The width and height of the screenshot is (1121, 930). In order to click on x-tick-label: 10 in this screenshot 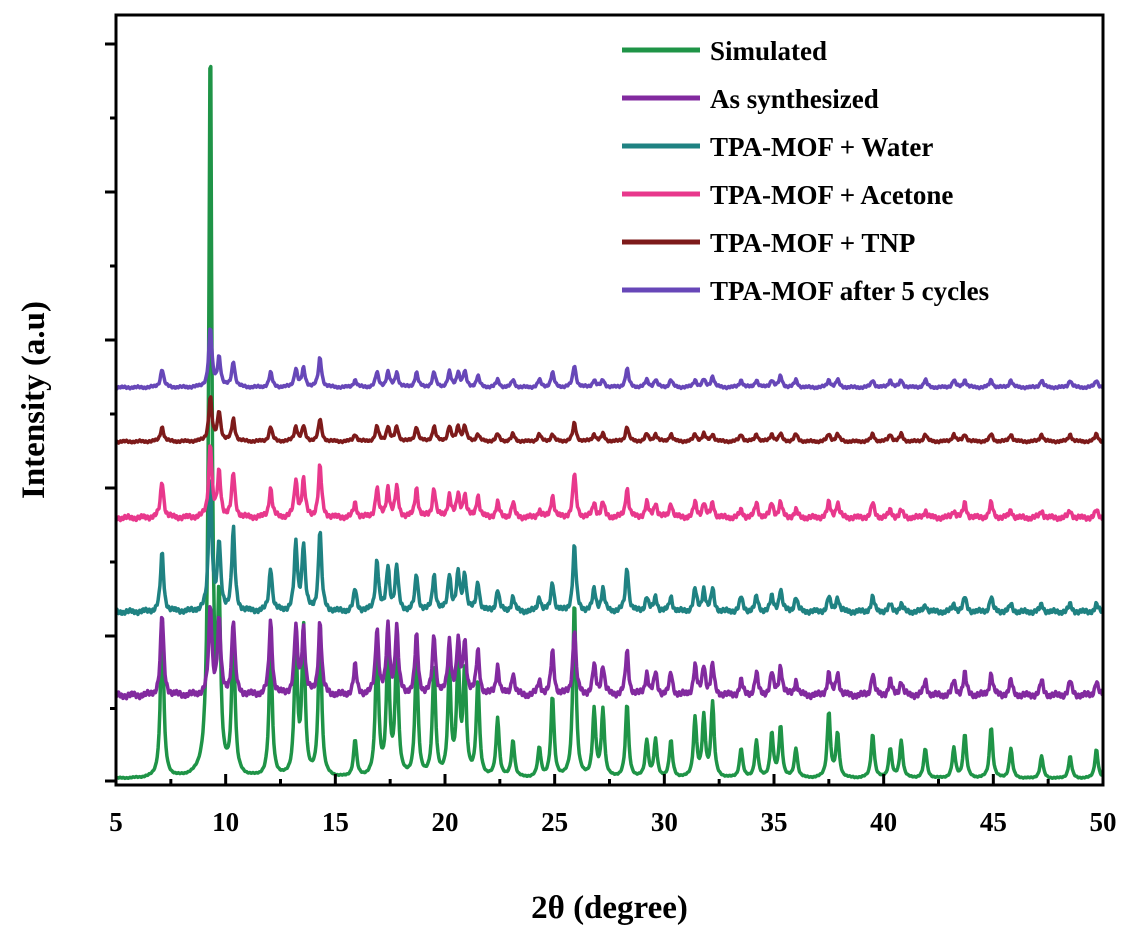, I will do `click(225, 822)`.